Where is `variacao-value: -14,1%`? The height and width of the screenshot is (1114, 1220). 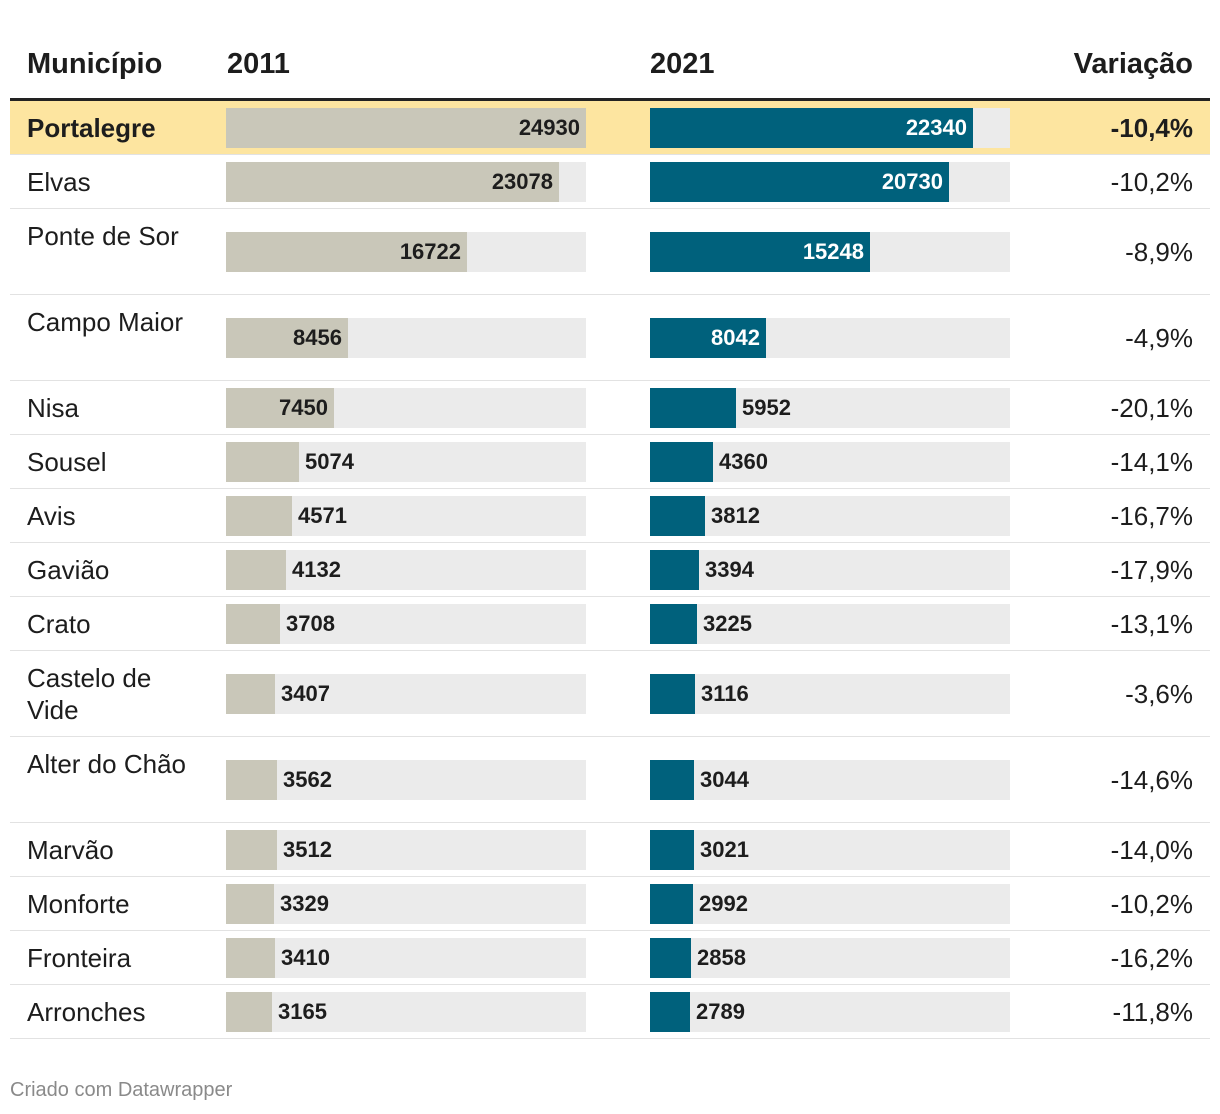 variacao-value: -14,1% is located at coordinates (1151, 462).